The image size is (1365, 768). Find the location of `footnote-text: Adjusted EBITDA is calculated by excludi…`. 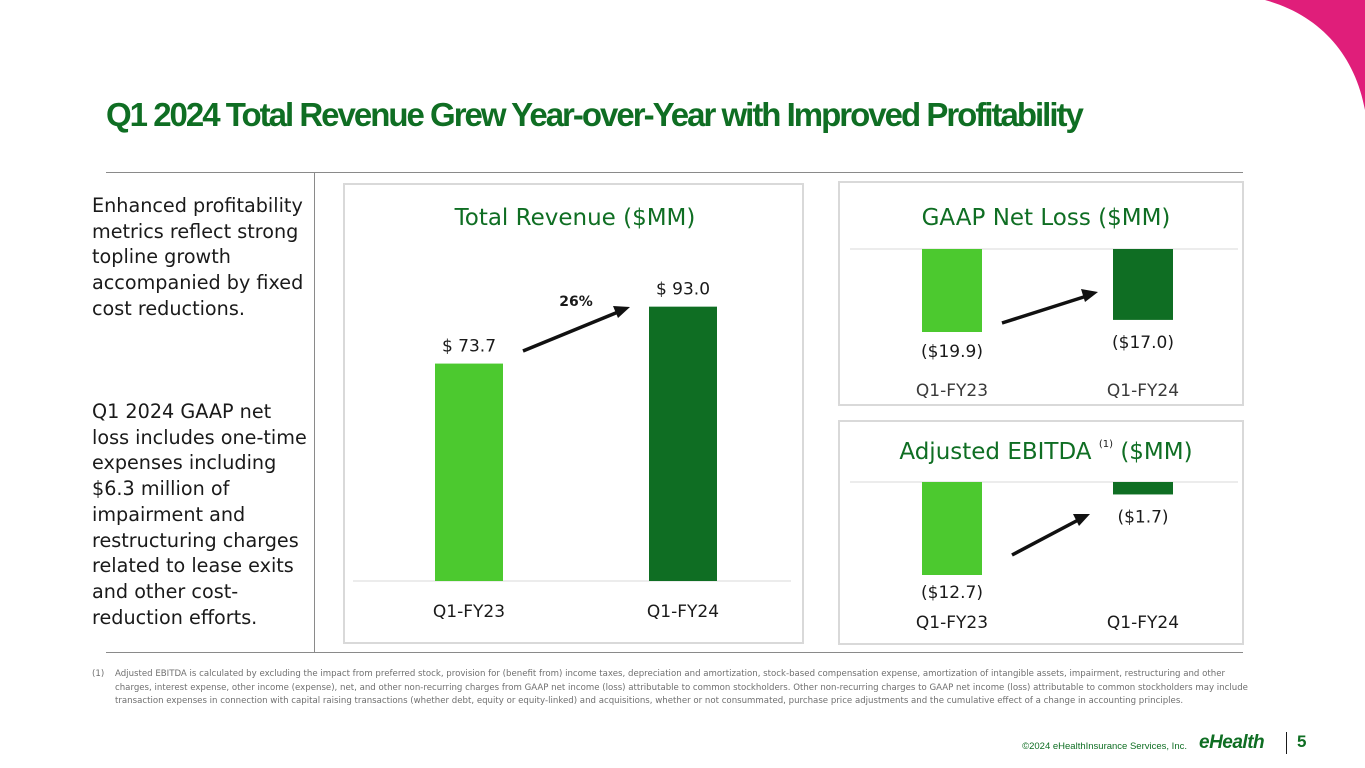

footnote-text: Adjusted EBITDA is calculated by excludi… is located at coordinates (681, 688).